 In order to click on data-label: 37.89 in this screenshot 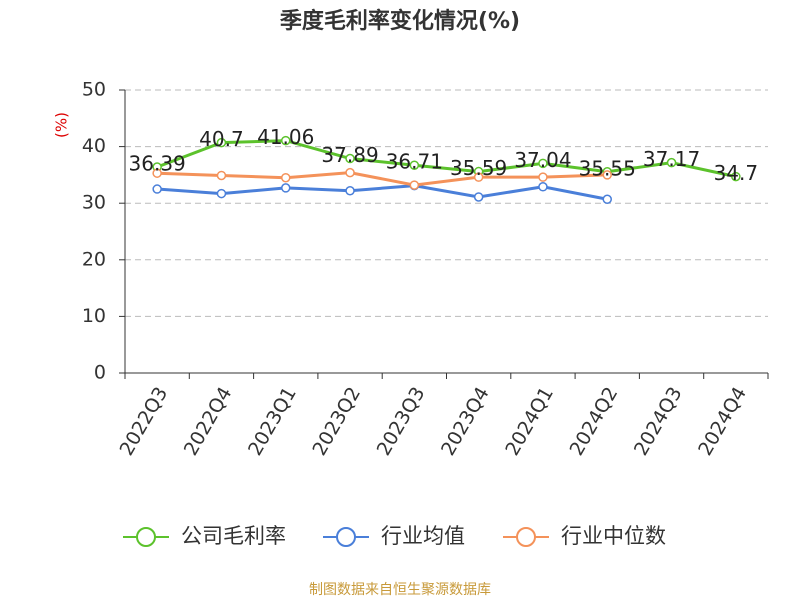, I will do `click(349, 155)`.